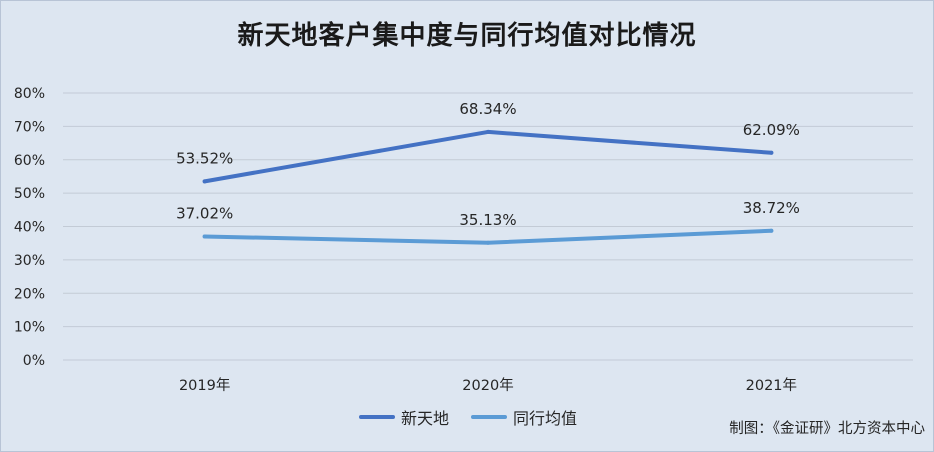  What do you see at coordinates (29, 94) in the screenshot?
I see `y-tick-label: 80%` at bounding box center [29, 94].